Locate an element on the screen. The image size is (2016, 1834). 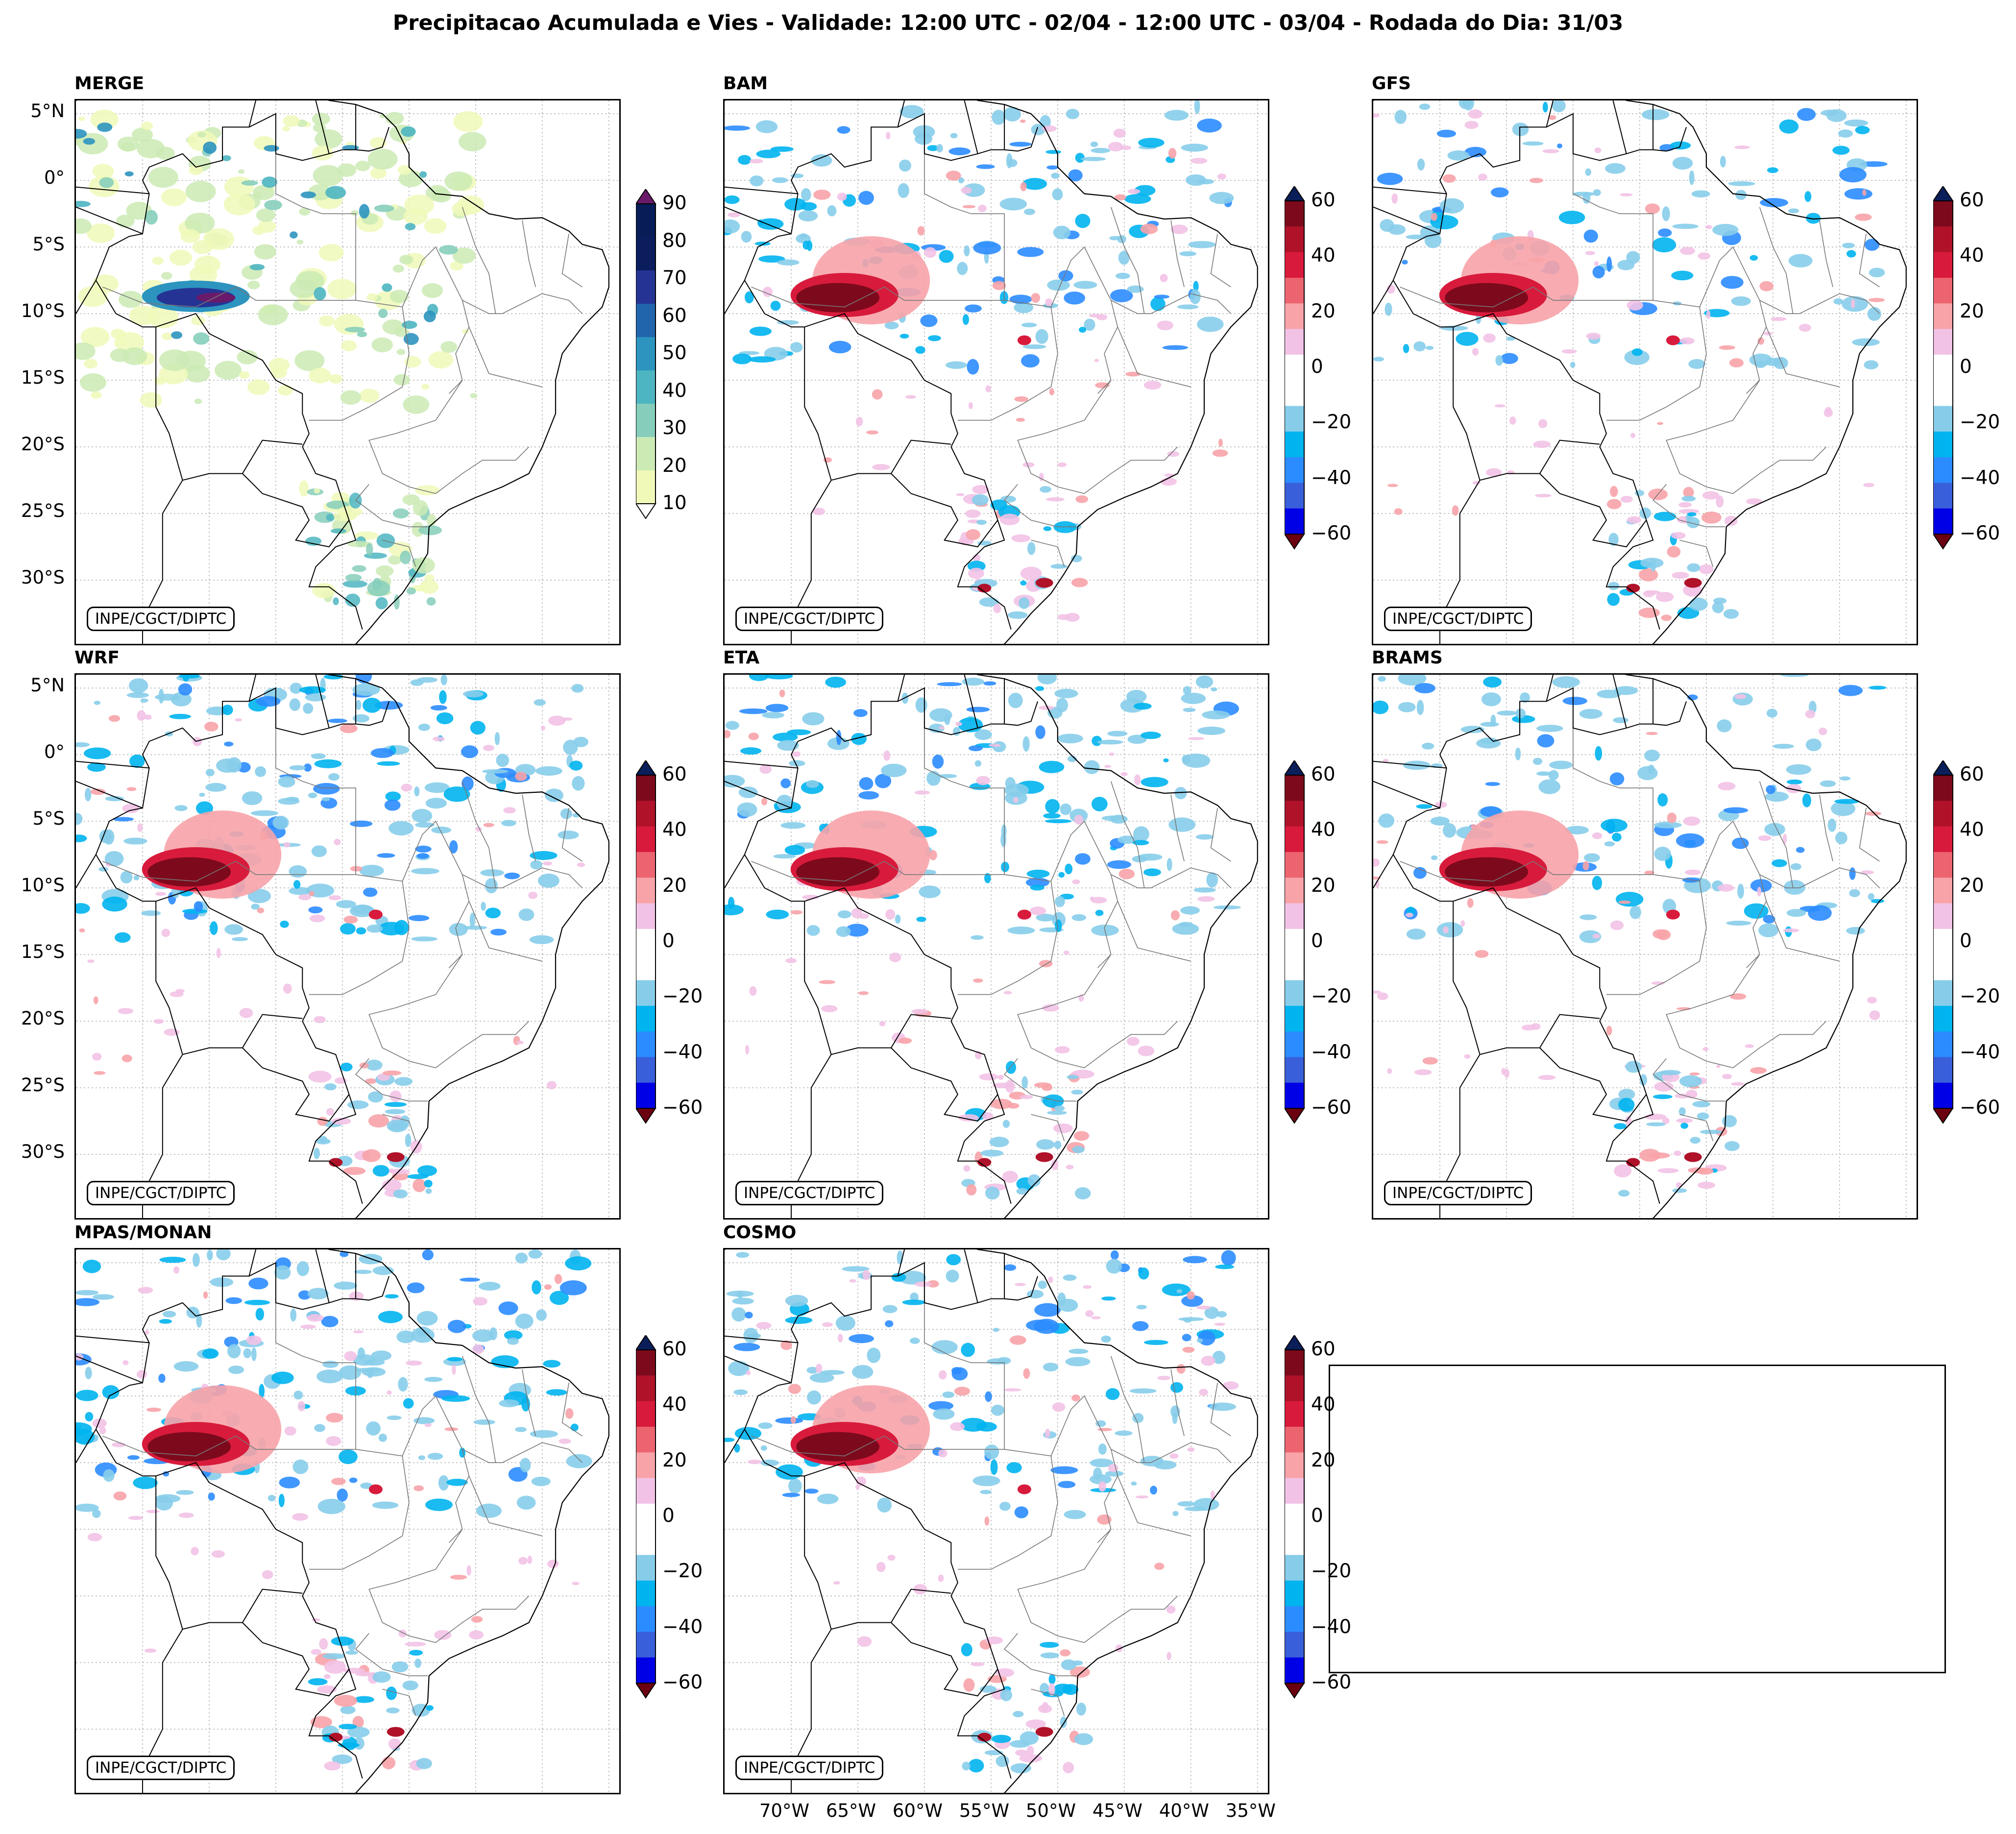
lon-tick-label: 35°W is located at coordinates (1250, 1810).